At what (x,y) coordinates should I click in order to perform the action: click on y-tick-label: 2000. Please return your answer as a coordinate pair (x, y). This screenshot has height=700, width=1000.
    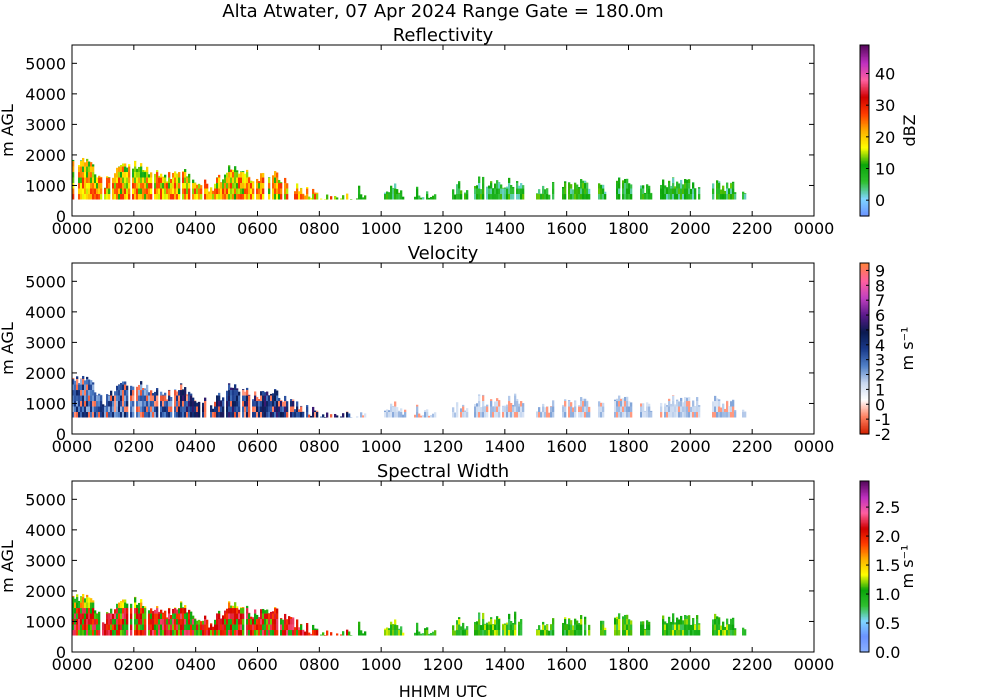
    Looking at the image, I should click on (45, 155).